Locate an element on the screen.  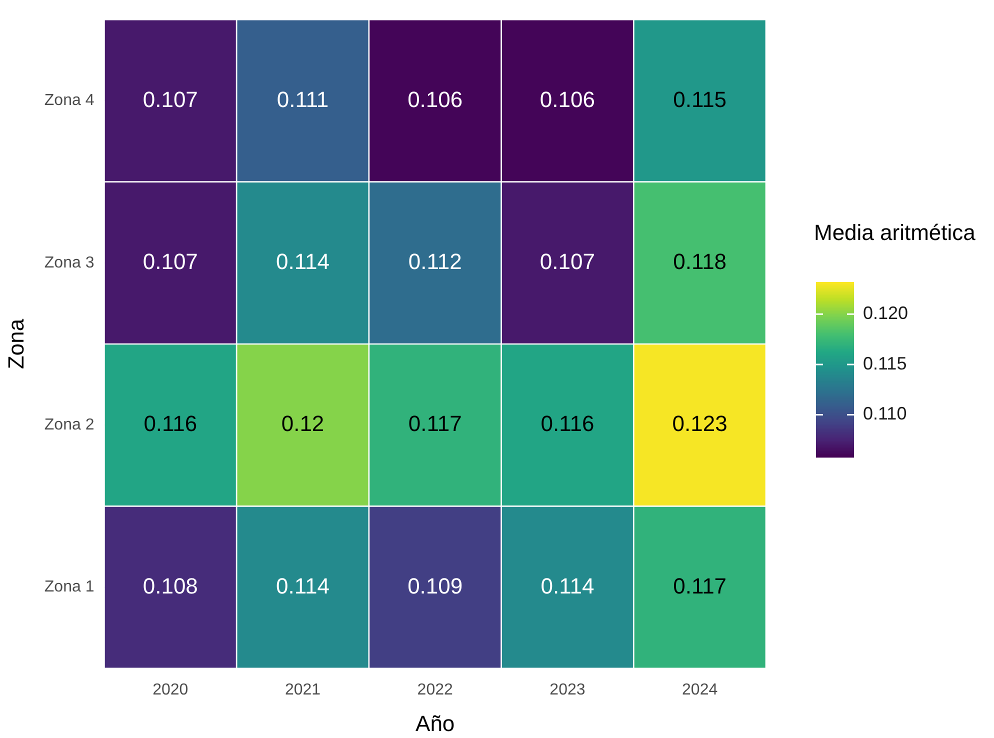
x-tick-label: 2023 is located at coordinates (568, 689).